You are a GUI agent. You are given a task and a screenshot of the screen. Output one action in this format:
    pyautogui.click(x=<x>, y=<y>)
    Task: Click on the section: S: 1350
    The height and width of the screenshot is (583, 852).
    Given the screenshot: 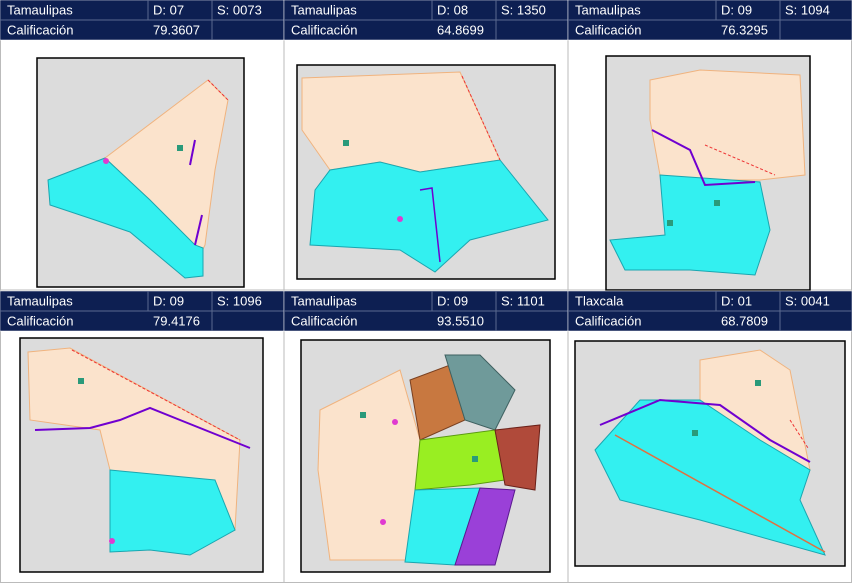 What is the action you would take?
    pyautogui.click(x=523, y=9)
    